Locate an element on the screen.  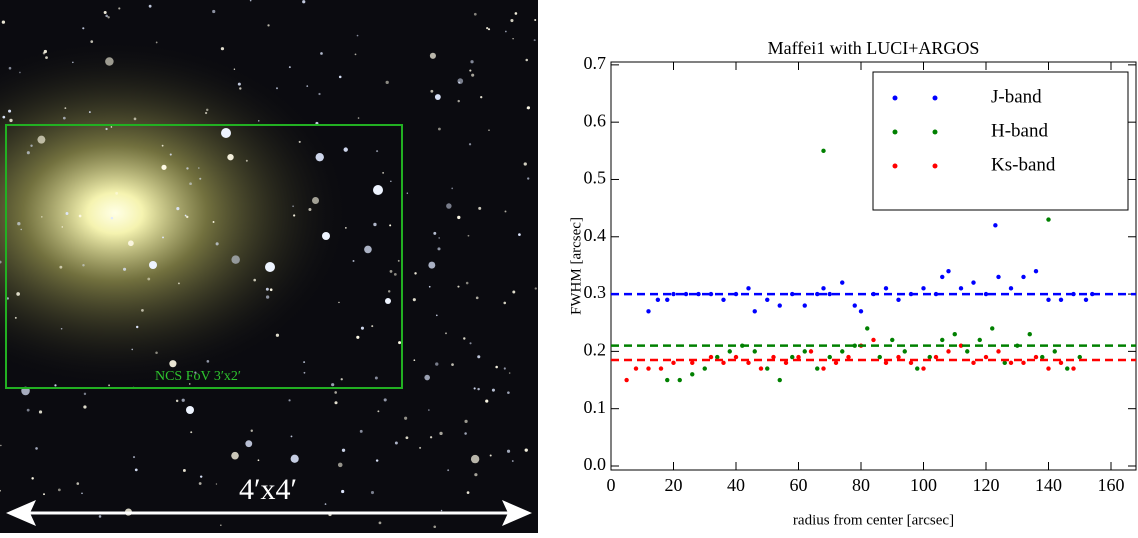
y-tick-label: 0.4 is located at coordinates (595, 235).